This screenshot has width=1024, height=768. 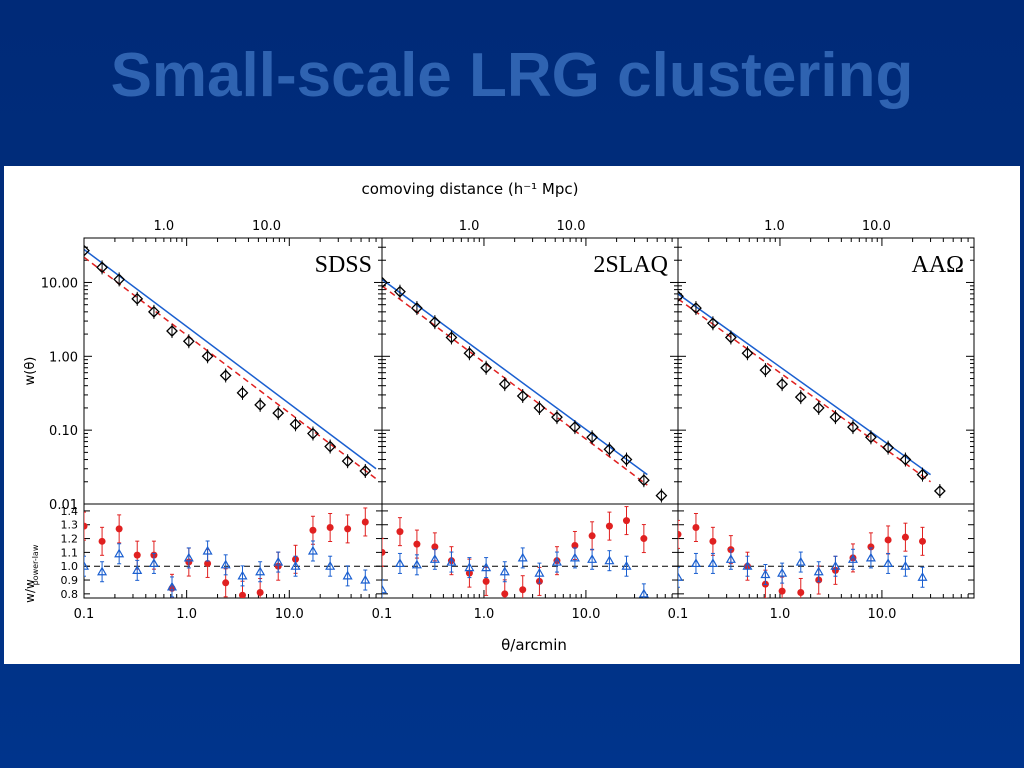 What do you see at coordinates (30, 371) in the screenshot?
I see `upper-y-axis-label: w(θ)` at bounding box center [30, 371].